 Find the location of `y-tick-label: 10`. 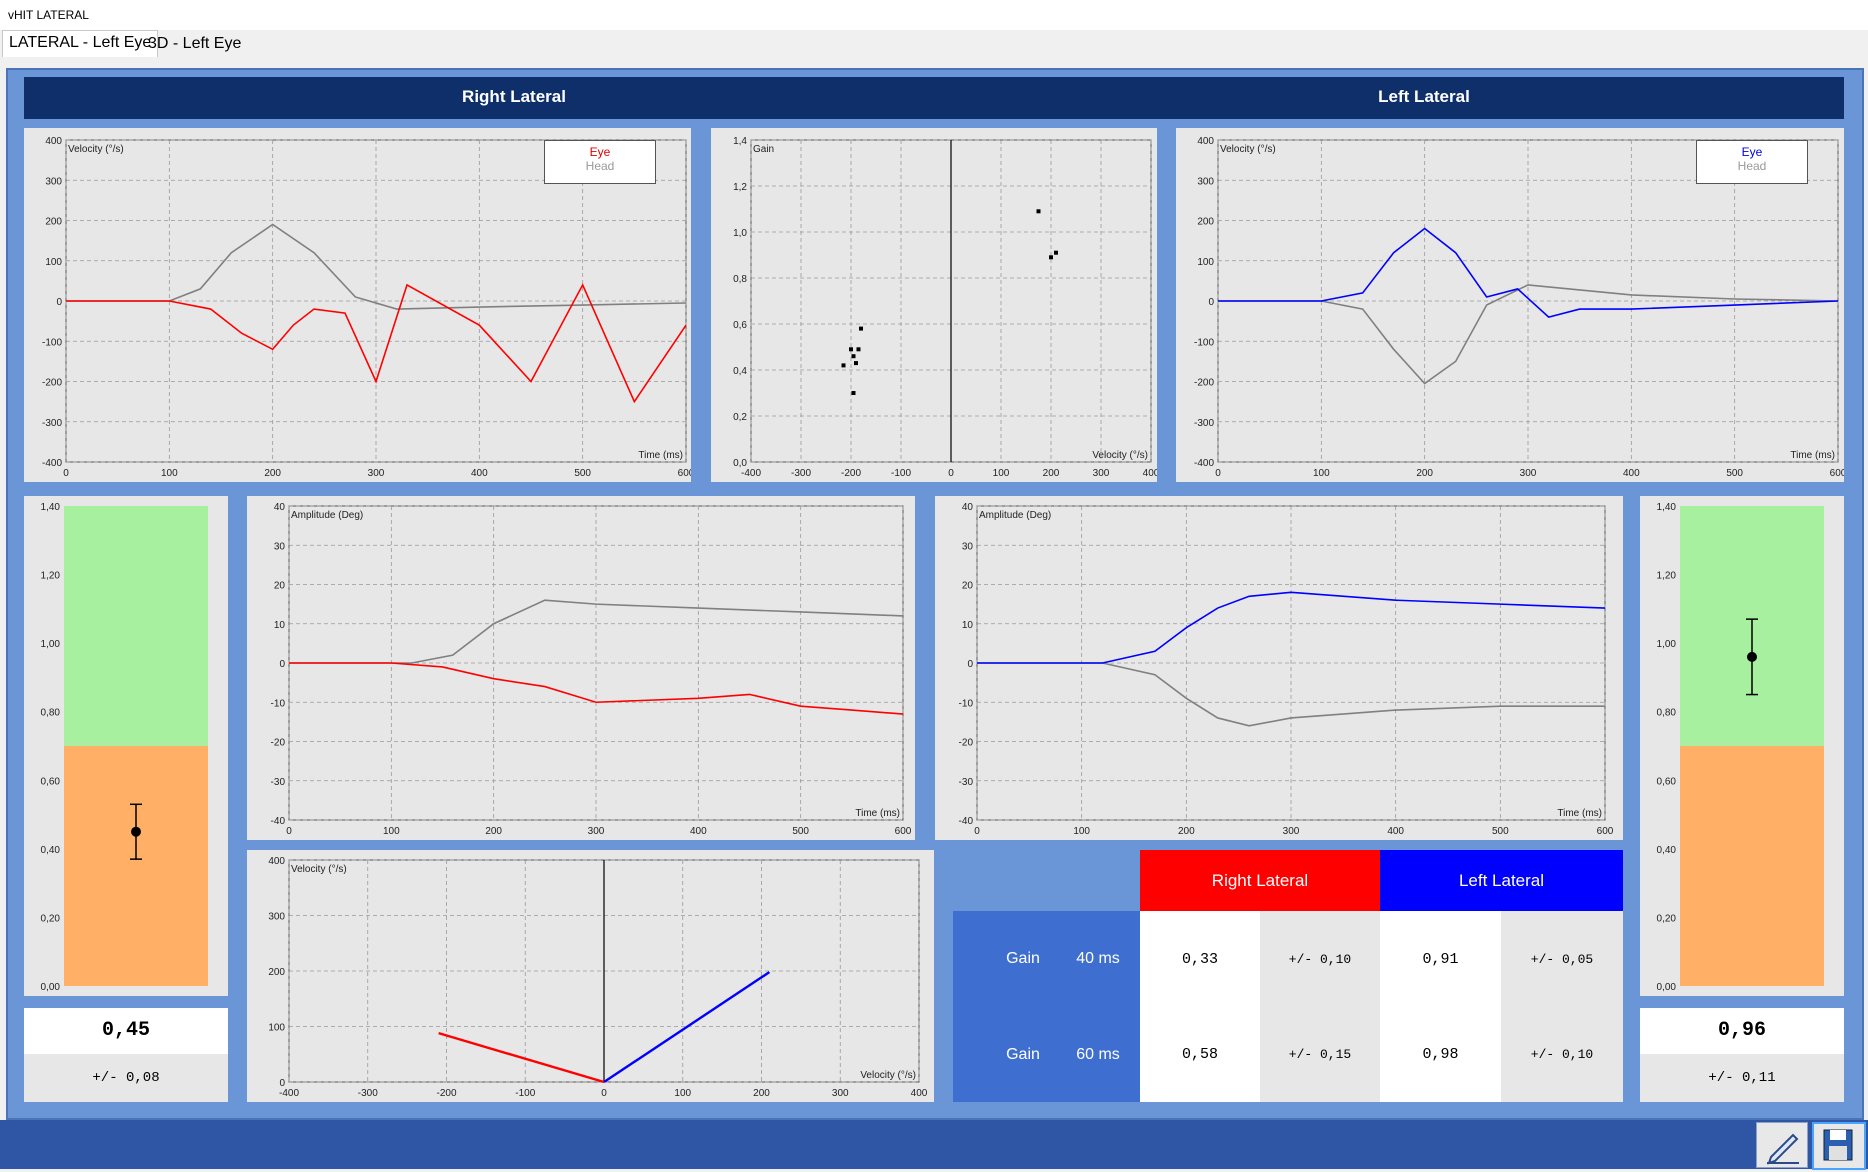

y-tick-label: 10 is located at coordinates (280, 625).